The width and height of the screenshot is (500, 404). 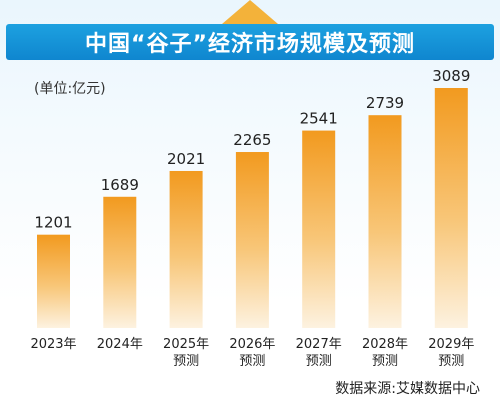 I want to click on x-tick-label-6-0: 2029年, so click(x=451, y=344).